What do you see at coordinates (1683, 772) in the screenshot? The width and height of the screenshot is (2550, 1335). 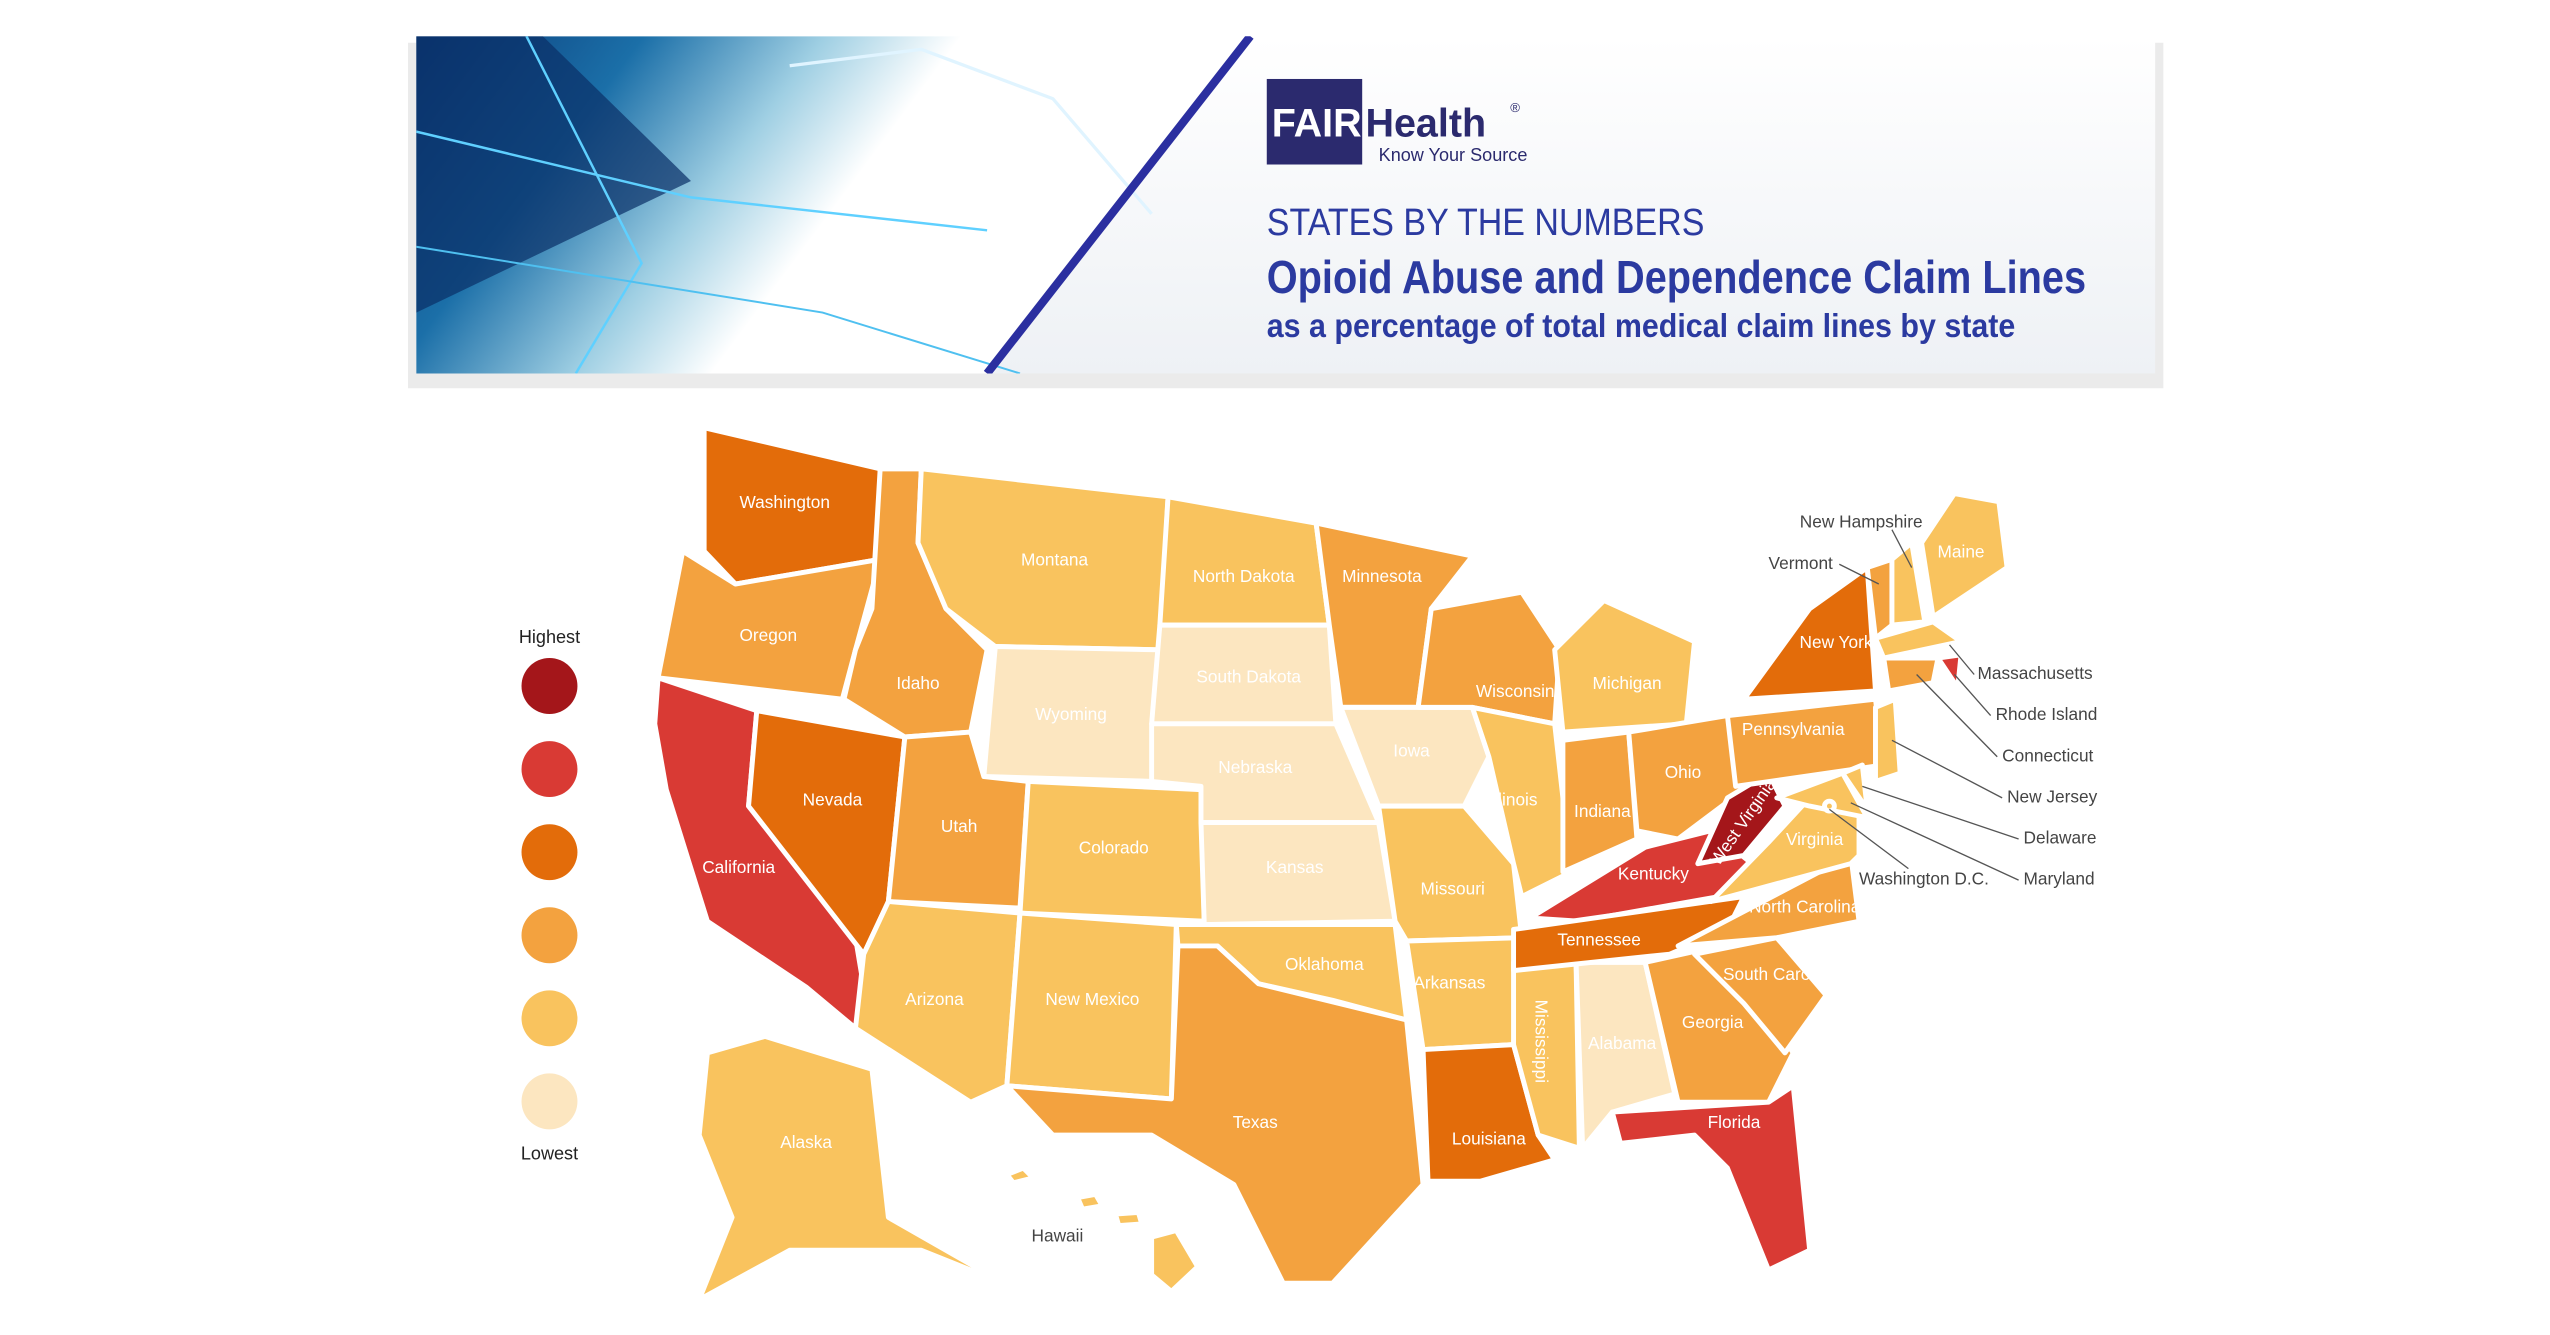 I see `state-label: Ohio` at bounding box center [1683, 772].